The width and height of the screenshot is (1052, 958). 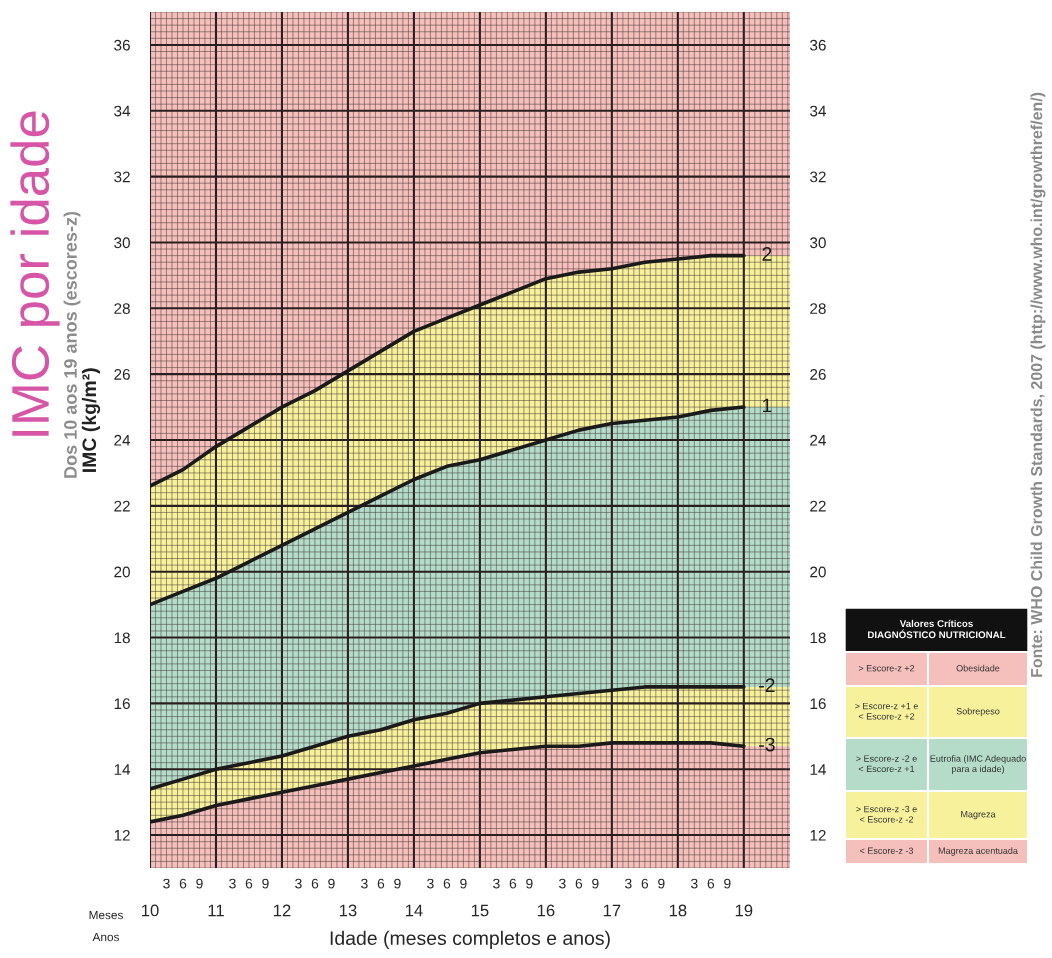 What do you see at coordinates (414, 910) in the screenshot?
I see `x-tick-label: 14` at bounding box center [414, 910].